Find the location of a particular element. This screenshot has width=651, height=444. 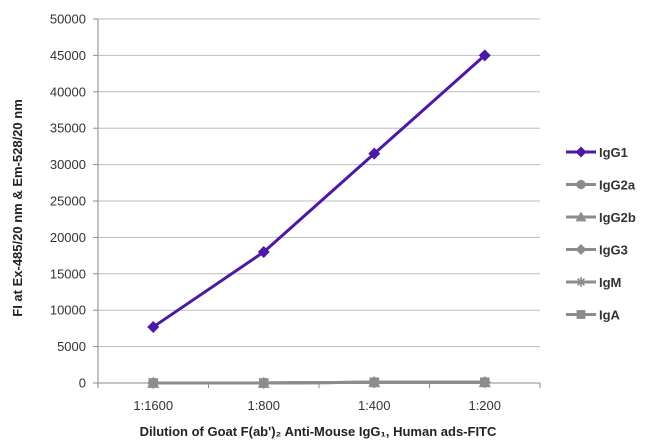

legend-item-igg2b: IgG2b is located at coordinates (601, 217).